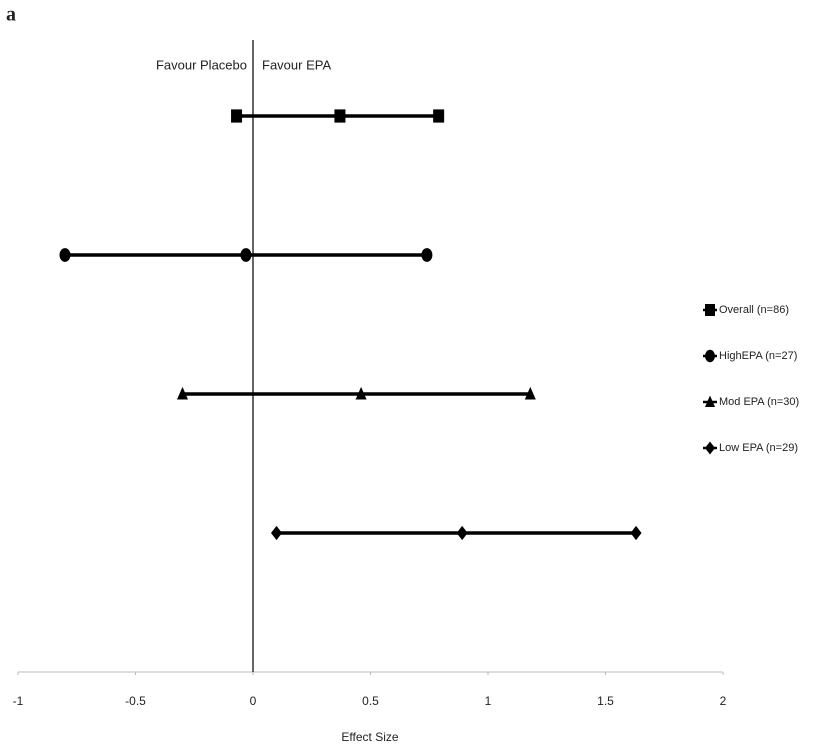 Image resolution: width=820 pixels, height=748 pixels. Describe the element at coordinates (758, 448) in the screenshot. I see `legend-label: Low EPA (n=29)` at that location.